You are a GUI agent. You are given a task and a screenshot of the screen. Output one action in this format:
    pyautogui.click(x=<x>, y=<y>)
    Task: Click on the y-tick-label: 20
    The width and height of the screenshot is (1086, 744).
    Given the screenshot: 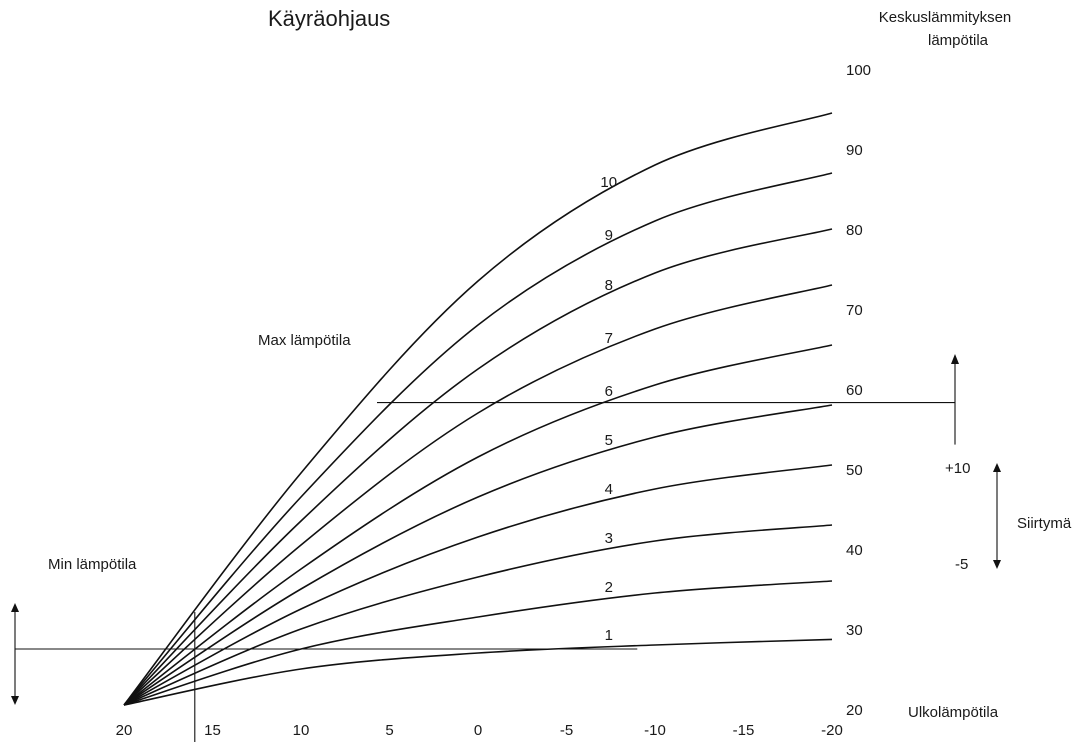 What is the action you would take?
    pyautogui.click(x=854, y=710)
    